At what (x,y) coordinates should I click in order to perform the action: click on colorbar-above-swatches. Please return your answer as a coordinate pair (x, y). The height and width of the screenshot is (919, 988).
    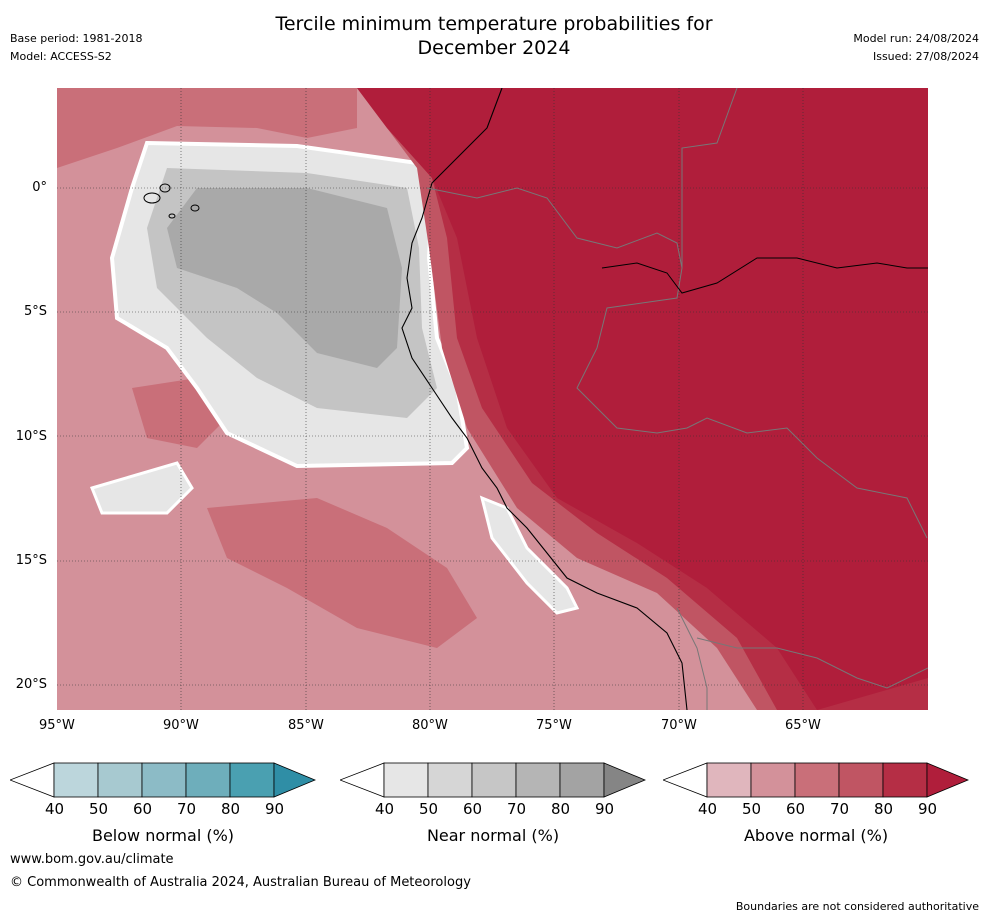
    Looking at the image, I should click on (815, 780).